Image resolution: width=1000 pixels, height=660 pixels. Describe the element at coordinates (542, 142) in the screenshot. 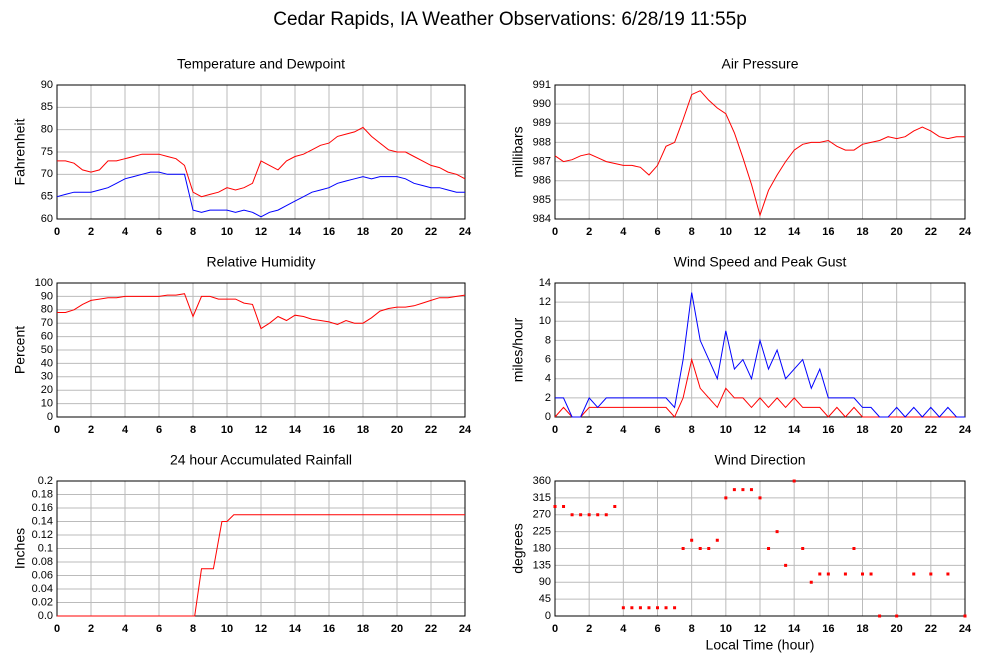

I see `y-tick-label: 988` at that location.